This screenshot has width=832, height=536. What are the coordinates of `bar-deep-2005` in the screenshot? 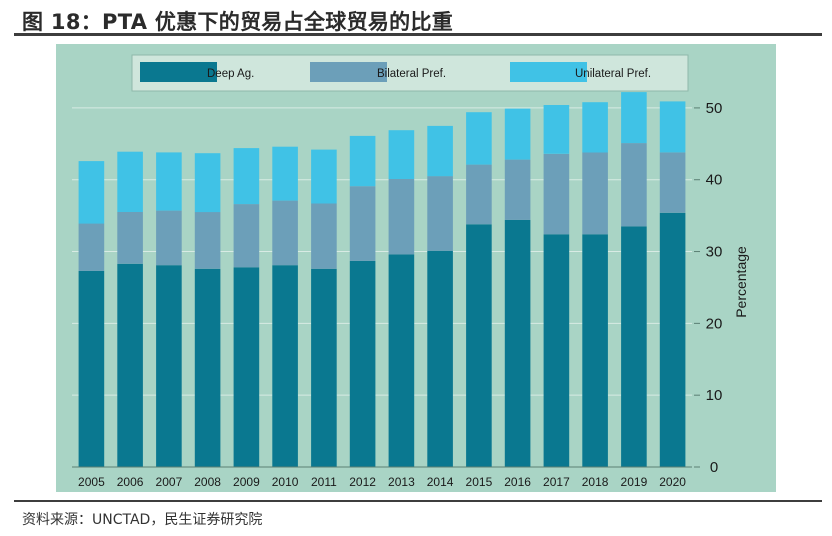 It's located at (91, 368).